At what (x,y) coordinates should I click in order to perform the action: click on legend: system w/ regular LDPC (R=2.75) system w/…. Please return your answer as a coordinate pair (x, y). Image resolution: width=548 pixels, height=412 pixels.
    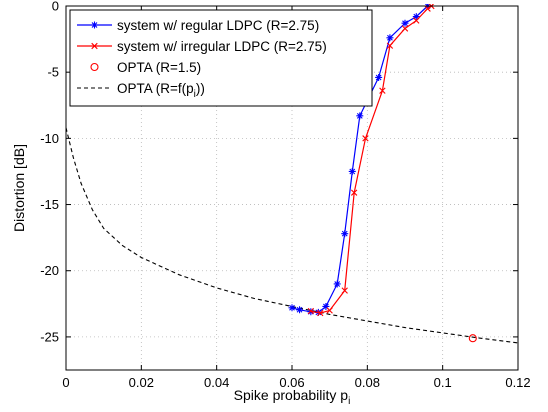
    Looking at the image, I should click on (221, 58).